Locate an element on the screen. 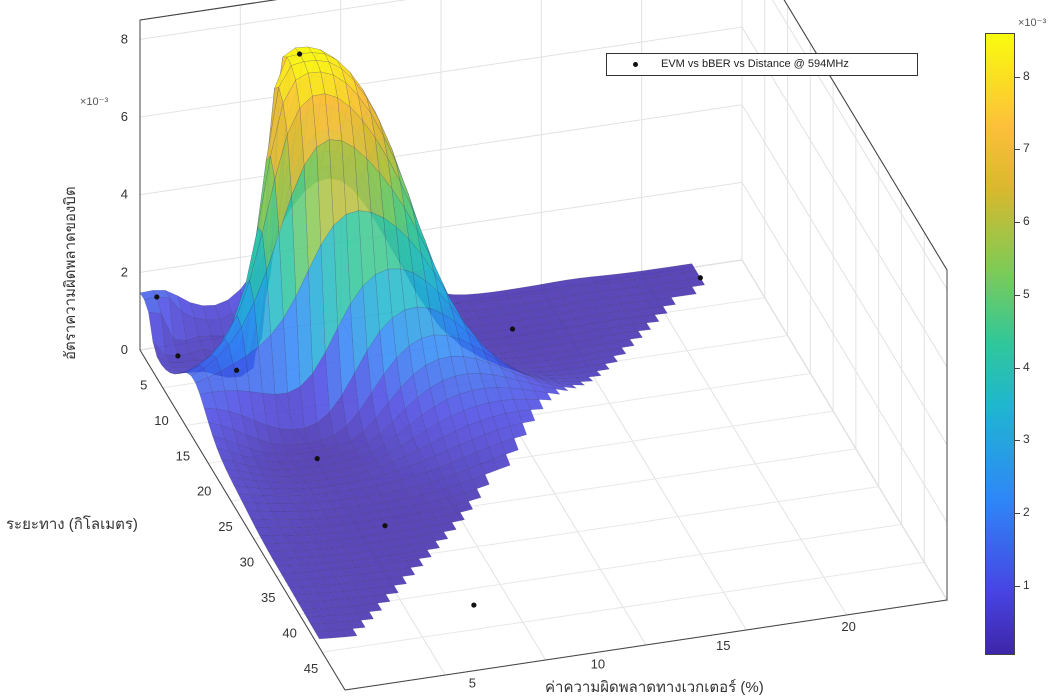 The width and height of the screenshot is (1061, 699). y-tick-label: 20 is located at coordinates (204, 491).